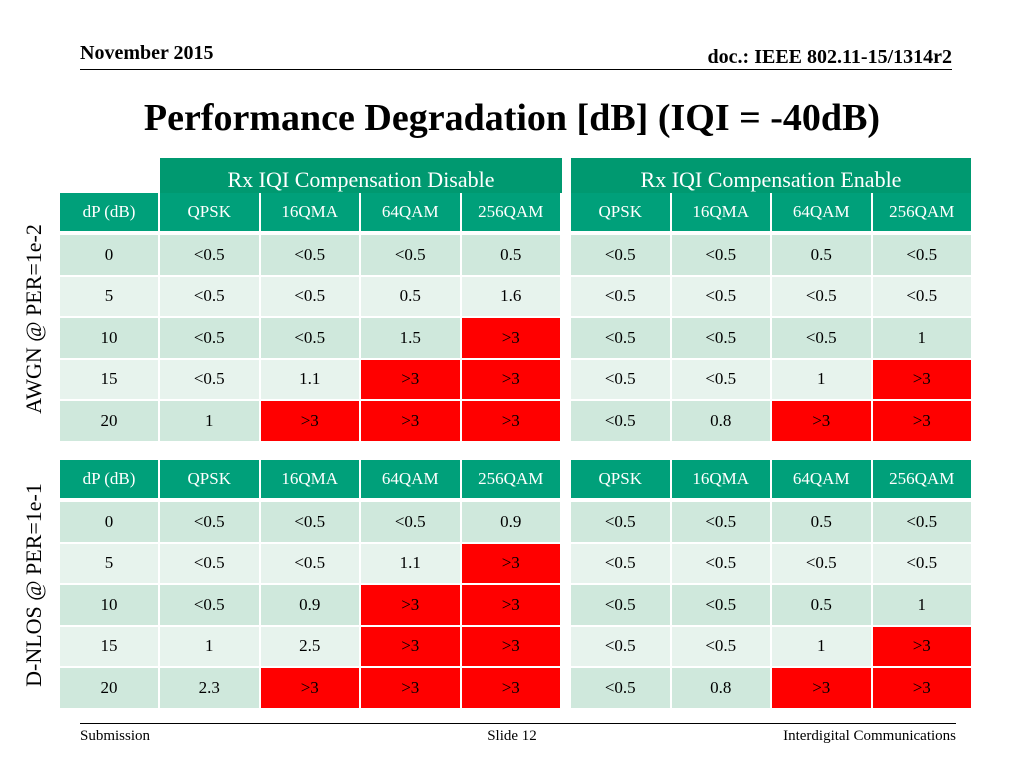 Image resolution: width=1024 pixels, height=768 pixels. I want to click on header-doc-id: doc.: IEEE 802.11-15/1314r2, so click(829, 57).